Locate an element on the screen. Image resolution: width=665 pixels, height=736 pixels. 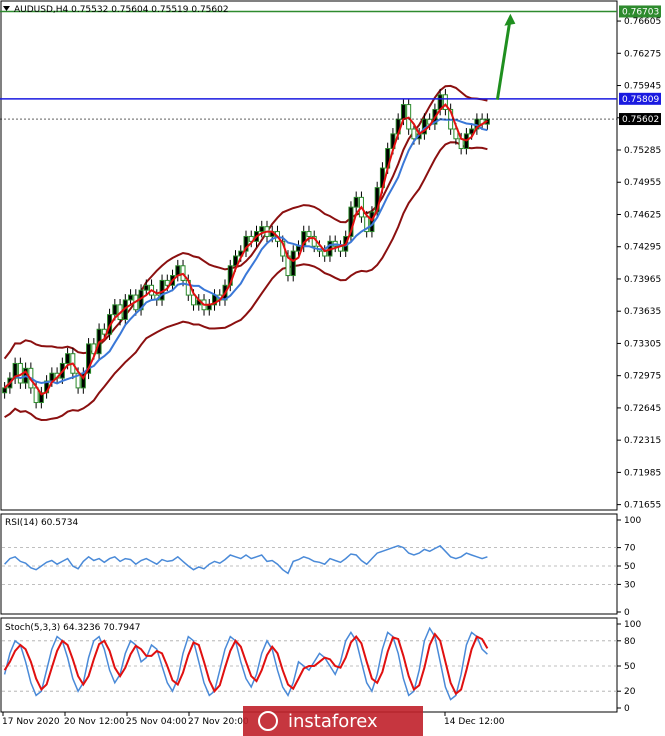
stoch-tick-label: 0 is located at coordinates (627, 709).